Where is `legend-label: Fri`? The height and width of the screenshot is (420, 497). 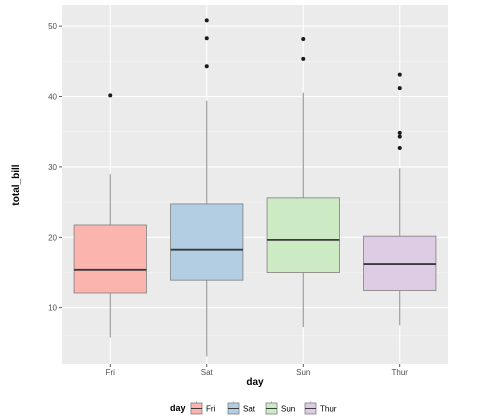
legend-label: Fri is located at coordinates (211, 409).